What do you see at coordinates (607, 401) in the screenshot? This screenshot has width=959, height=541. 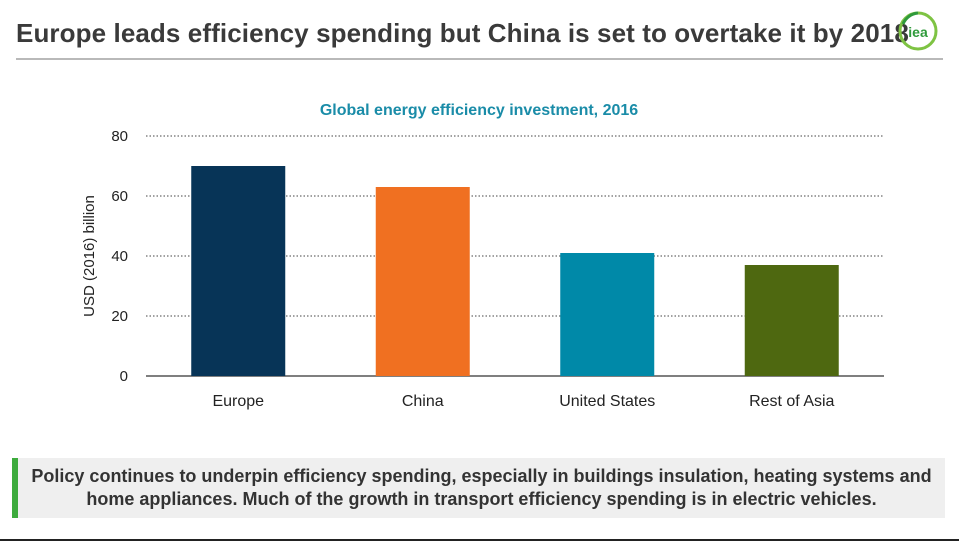 I see `x-tick-label: United States` at bounding box center [607, 401].